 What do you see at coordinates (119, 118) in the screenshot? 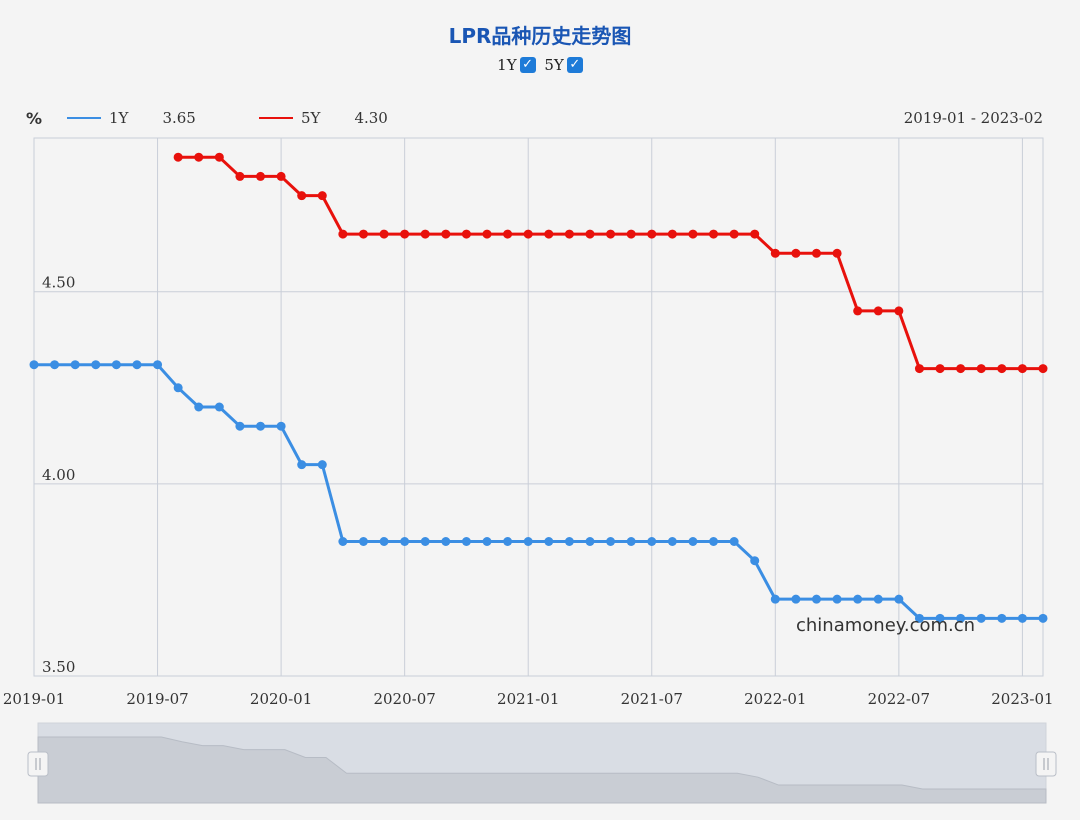
I see `legend-name-1y: 1Y` at bounding box center [119, 118].